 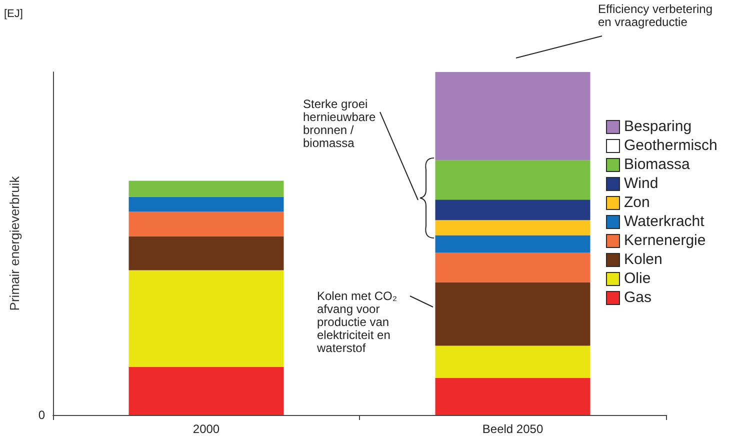 What do you see at coordinates (513, 429) in the screenshot?
I see `x-tick-label: Beeld 2050` at bounding box center [513, 429].